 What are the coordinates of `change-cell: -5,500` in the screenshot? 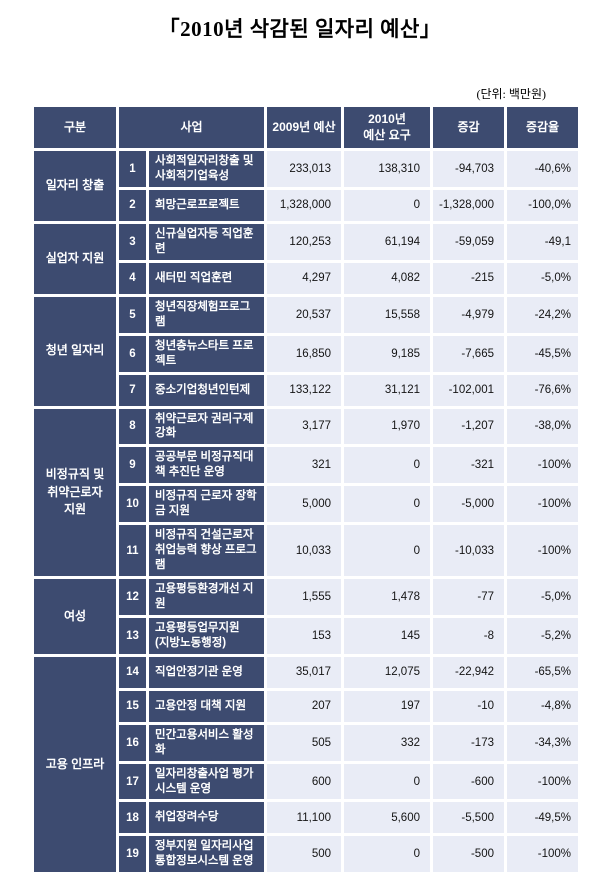 It's located at (468, 818).